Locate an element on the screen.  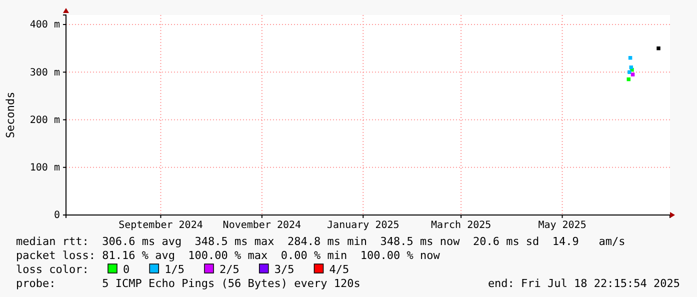
text: end: Fri Jul 18 22:15:54 2025 is located at coordinates (584, 283).